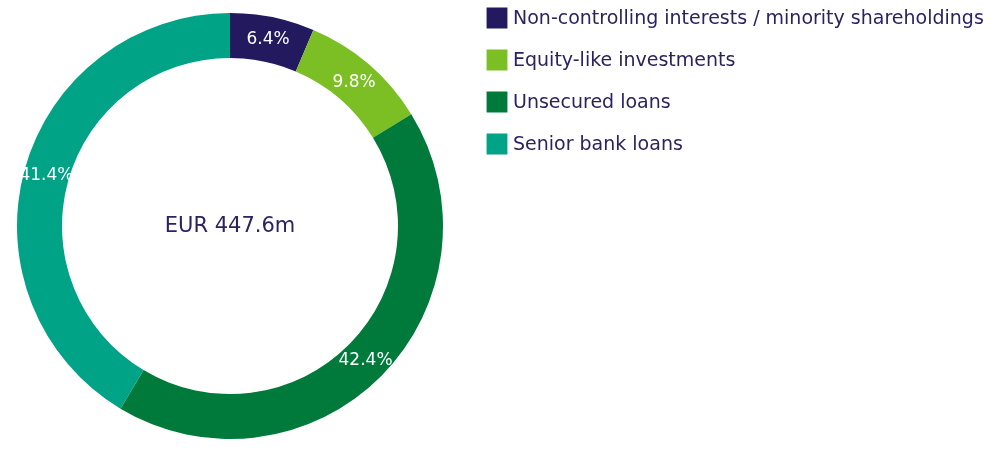 Image resolution: width=1008 pixels, height=452 pixels. Describe the element at coordinates (592, 101) in the screenshot. I see `legend-label: Unsecured loans` at that location.